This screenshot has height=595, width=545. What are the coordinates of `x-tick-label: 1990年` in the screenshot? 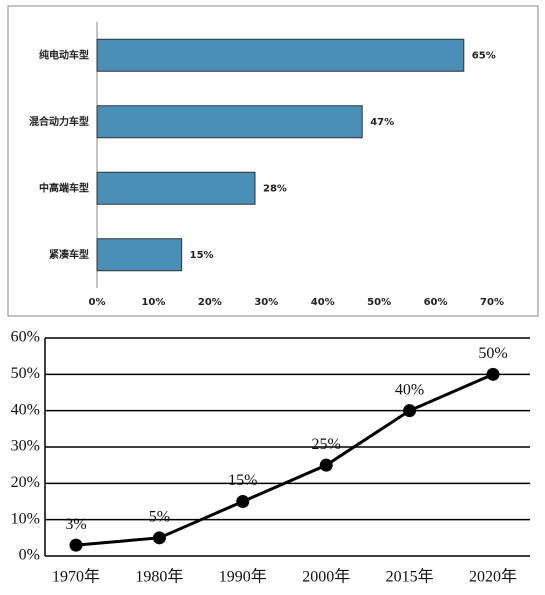 It's located at (243, 577).